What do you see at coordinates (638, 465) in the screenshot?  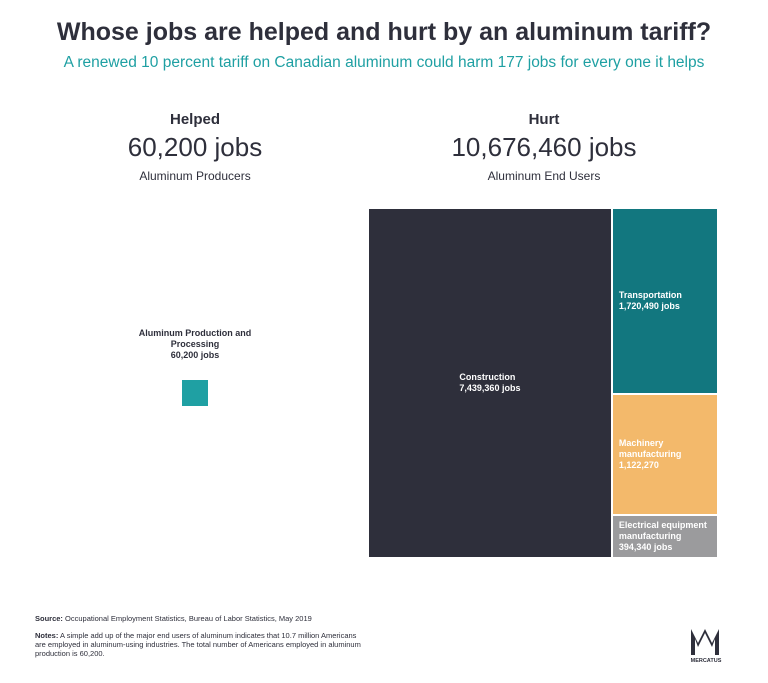 I see `cell-value: 1,122,270` at bounding box center [638, 465].